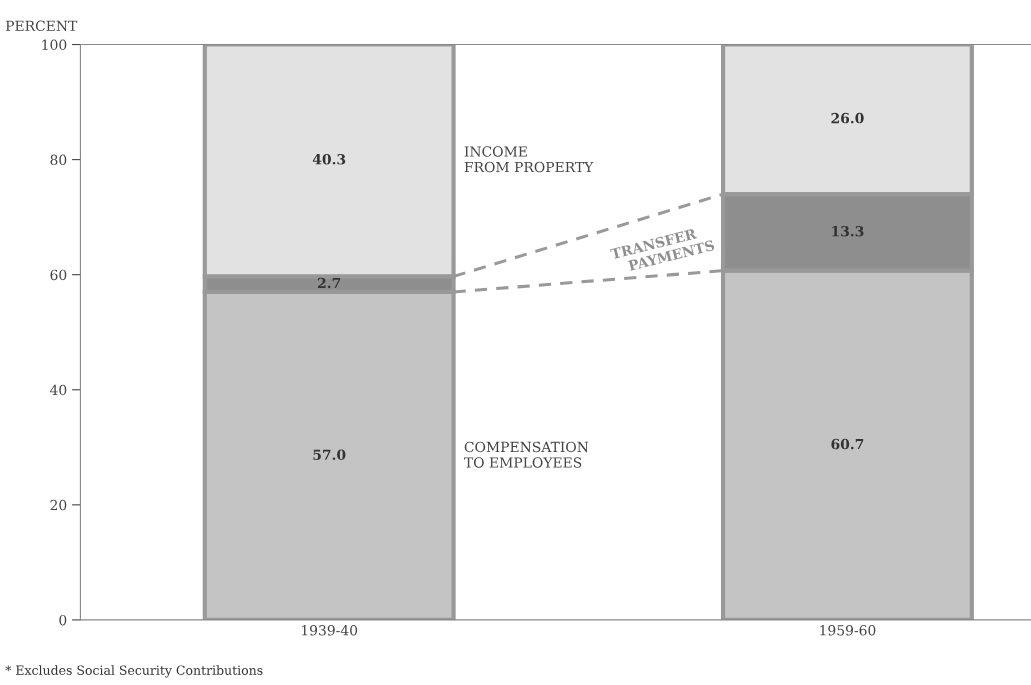 The image size is (1031, 685). Describe the element at coordinates (54, 44) in the screenshot. I see `y-tick-label: 100` at that location.